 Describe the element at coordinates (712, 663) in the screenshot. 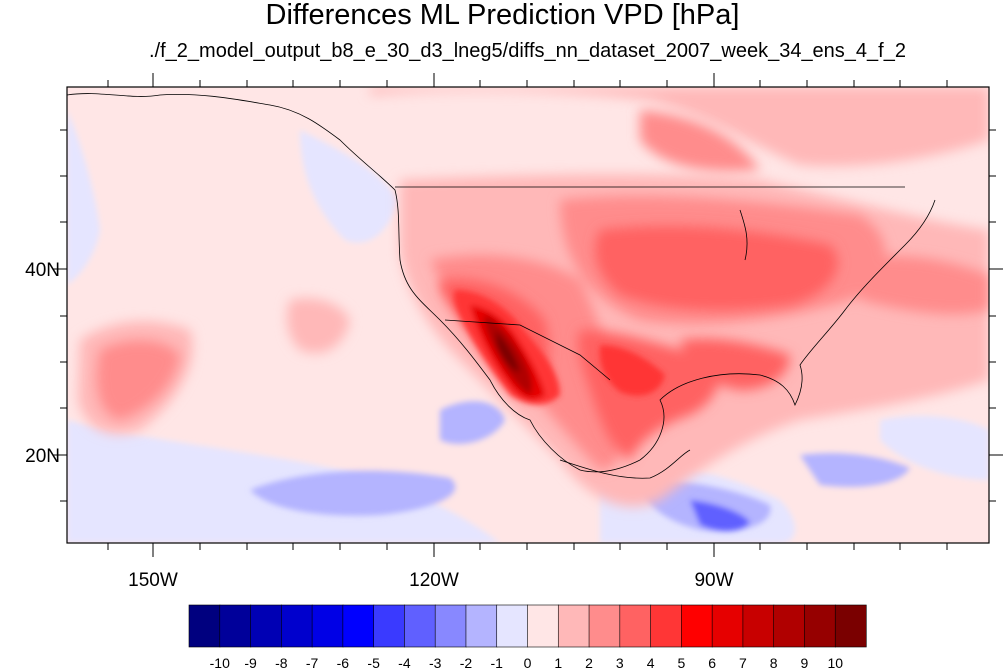

I see `colorbar-label: 6` at that location.